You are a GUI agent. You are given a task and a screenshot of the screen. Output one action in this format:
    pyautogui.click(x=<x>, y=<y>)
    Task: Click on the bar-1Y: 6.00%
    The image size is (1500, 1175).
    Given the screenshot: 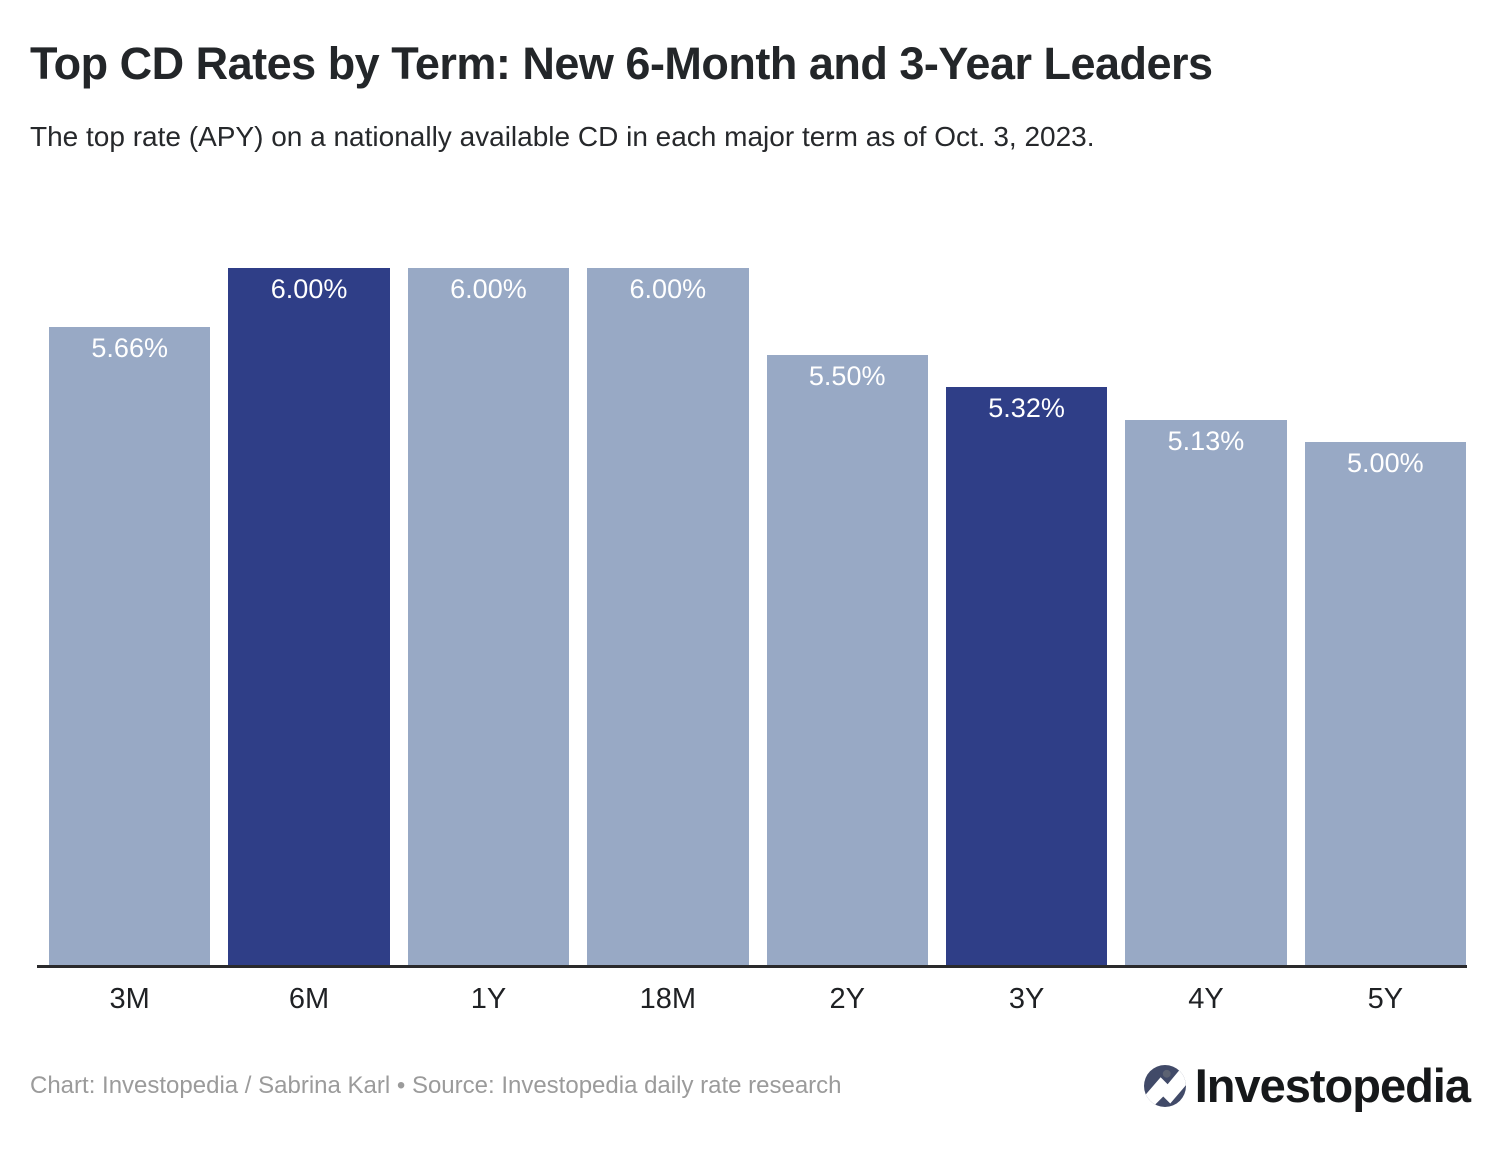 What is the action you would take?
    pyautogui.click(x=488, y=616)
    